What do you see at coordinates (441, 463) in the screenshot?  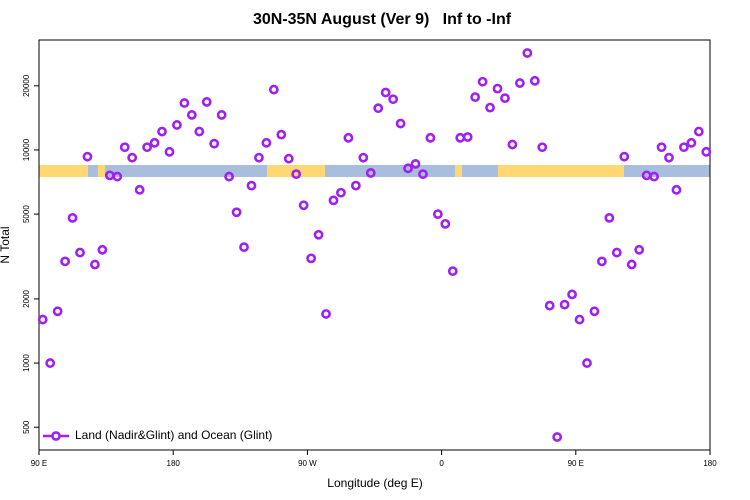 I see `x-tick-label: 0` at bounding box center [441, 463].